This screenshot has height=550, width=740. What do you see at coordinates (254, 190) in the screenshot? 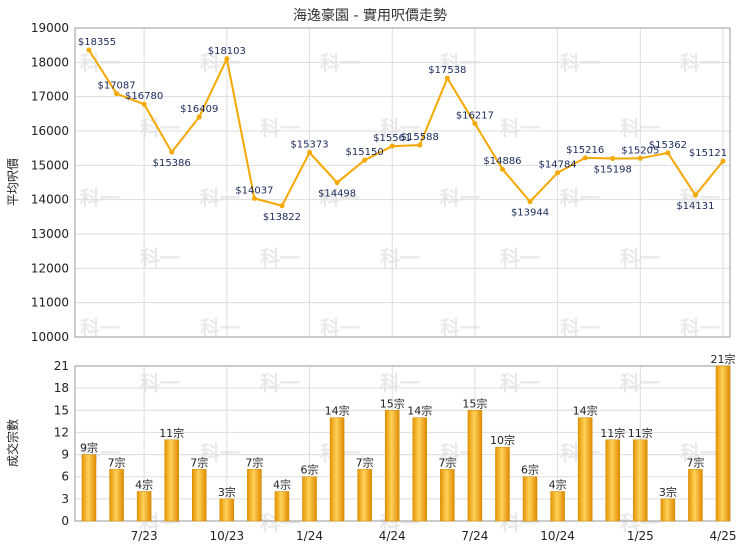
I see `price-point-label: $14037` at bounding box center [254, 190].